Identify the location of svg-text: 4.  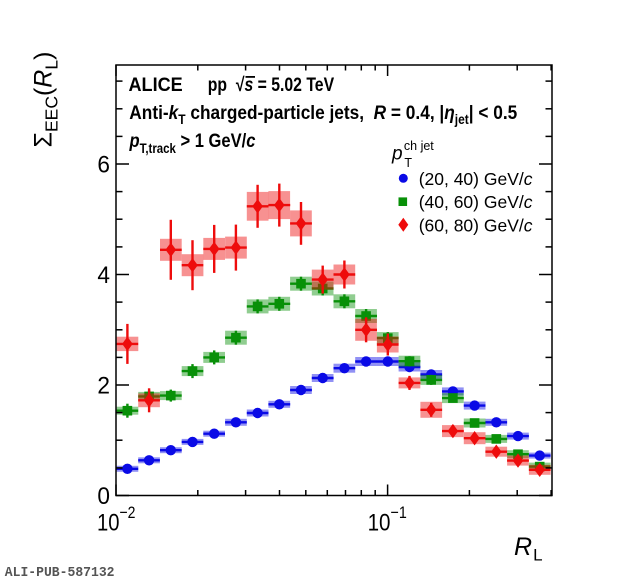
(103, 275).